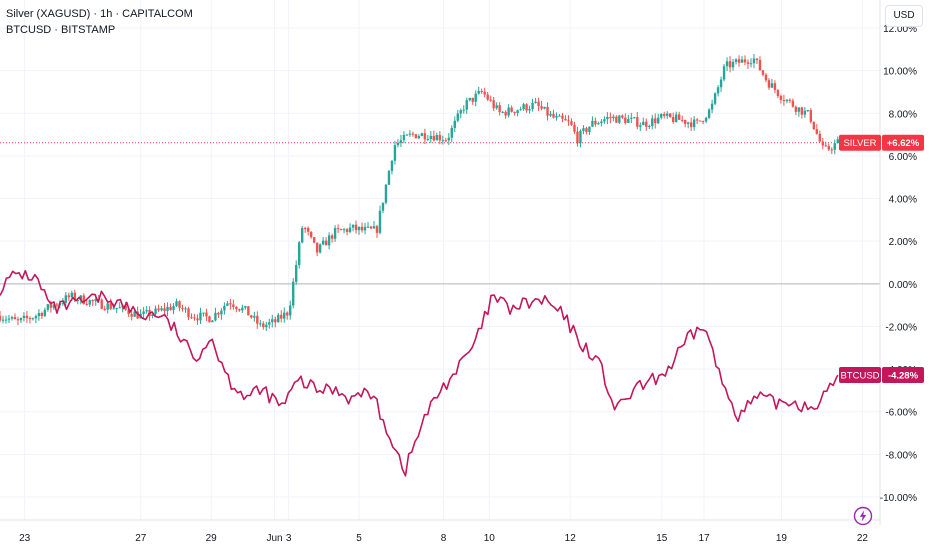  Describe the element at coordinates (863, 516) in the screenshot. I see `flash-icon` at that location.